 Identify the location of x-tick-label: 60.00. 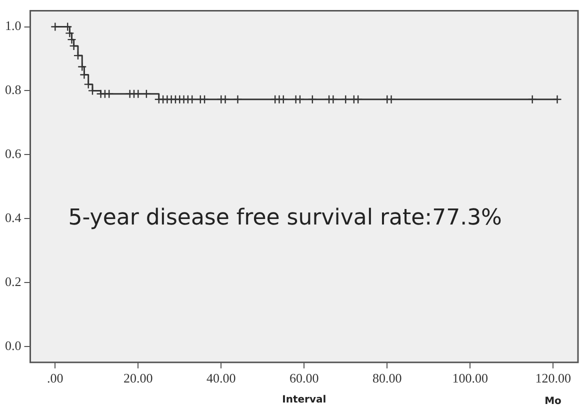
(304, 378).